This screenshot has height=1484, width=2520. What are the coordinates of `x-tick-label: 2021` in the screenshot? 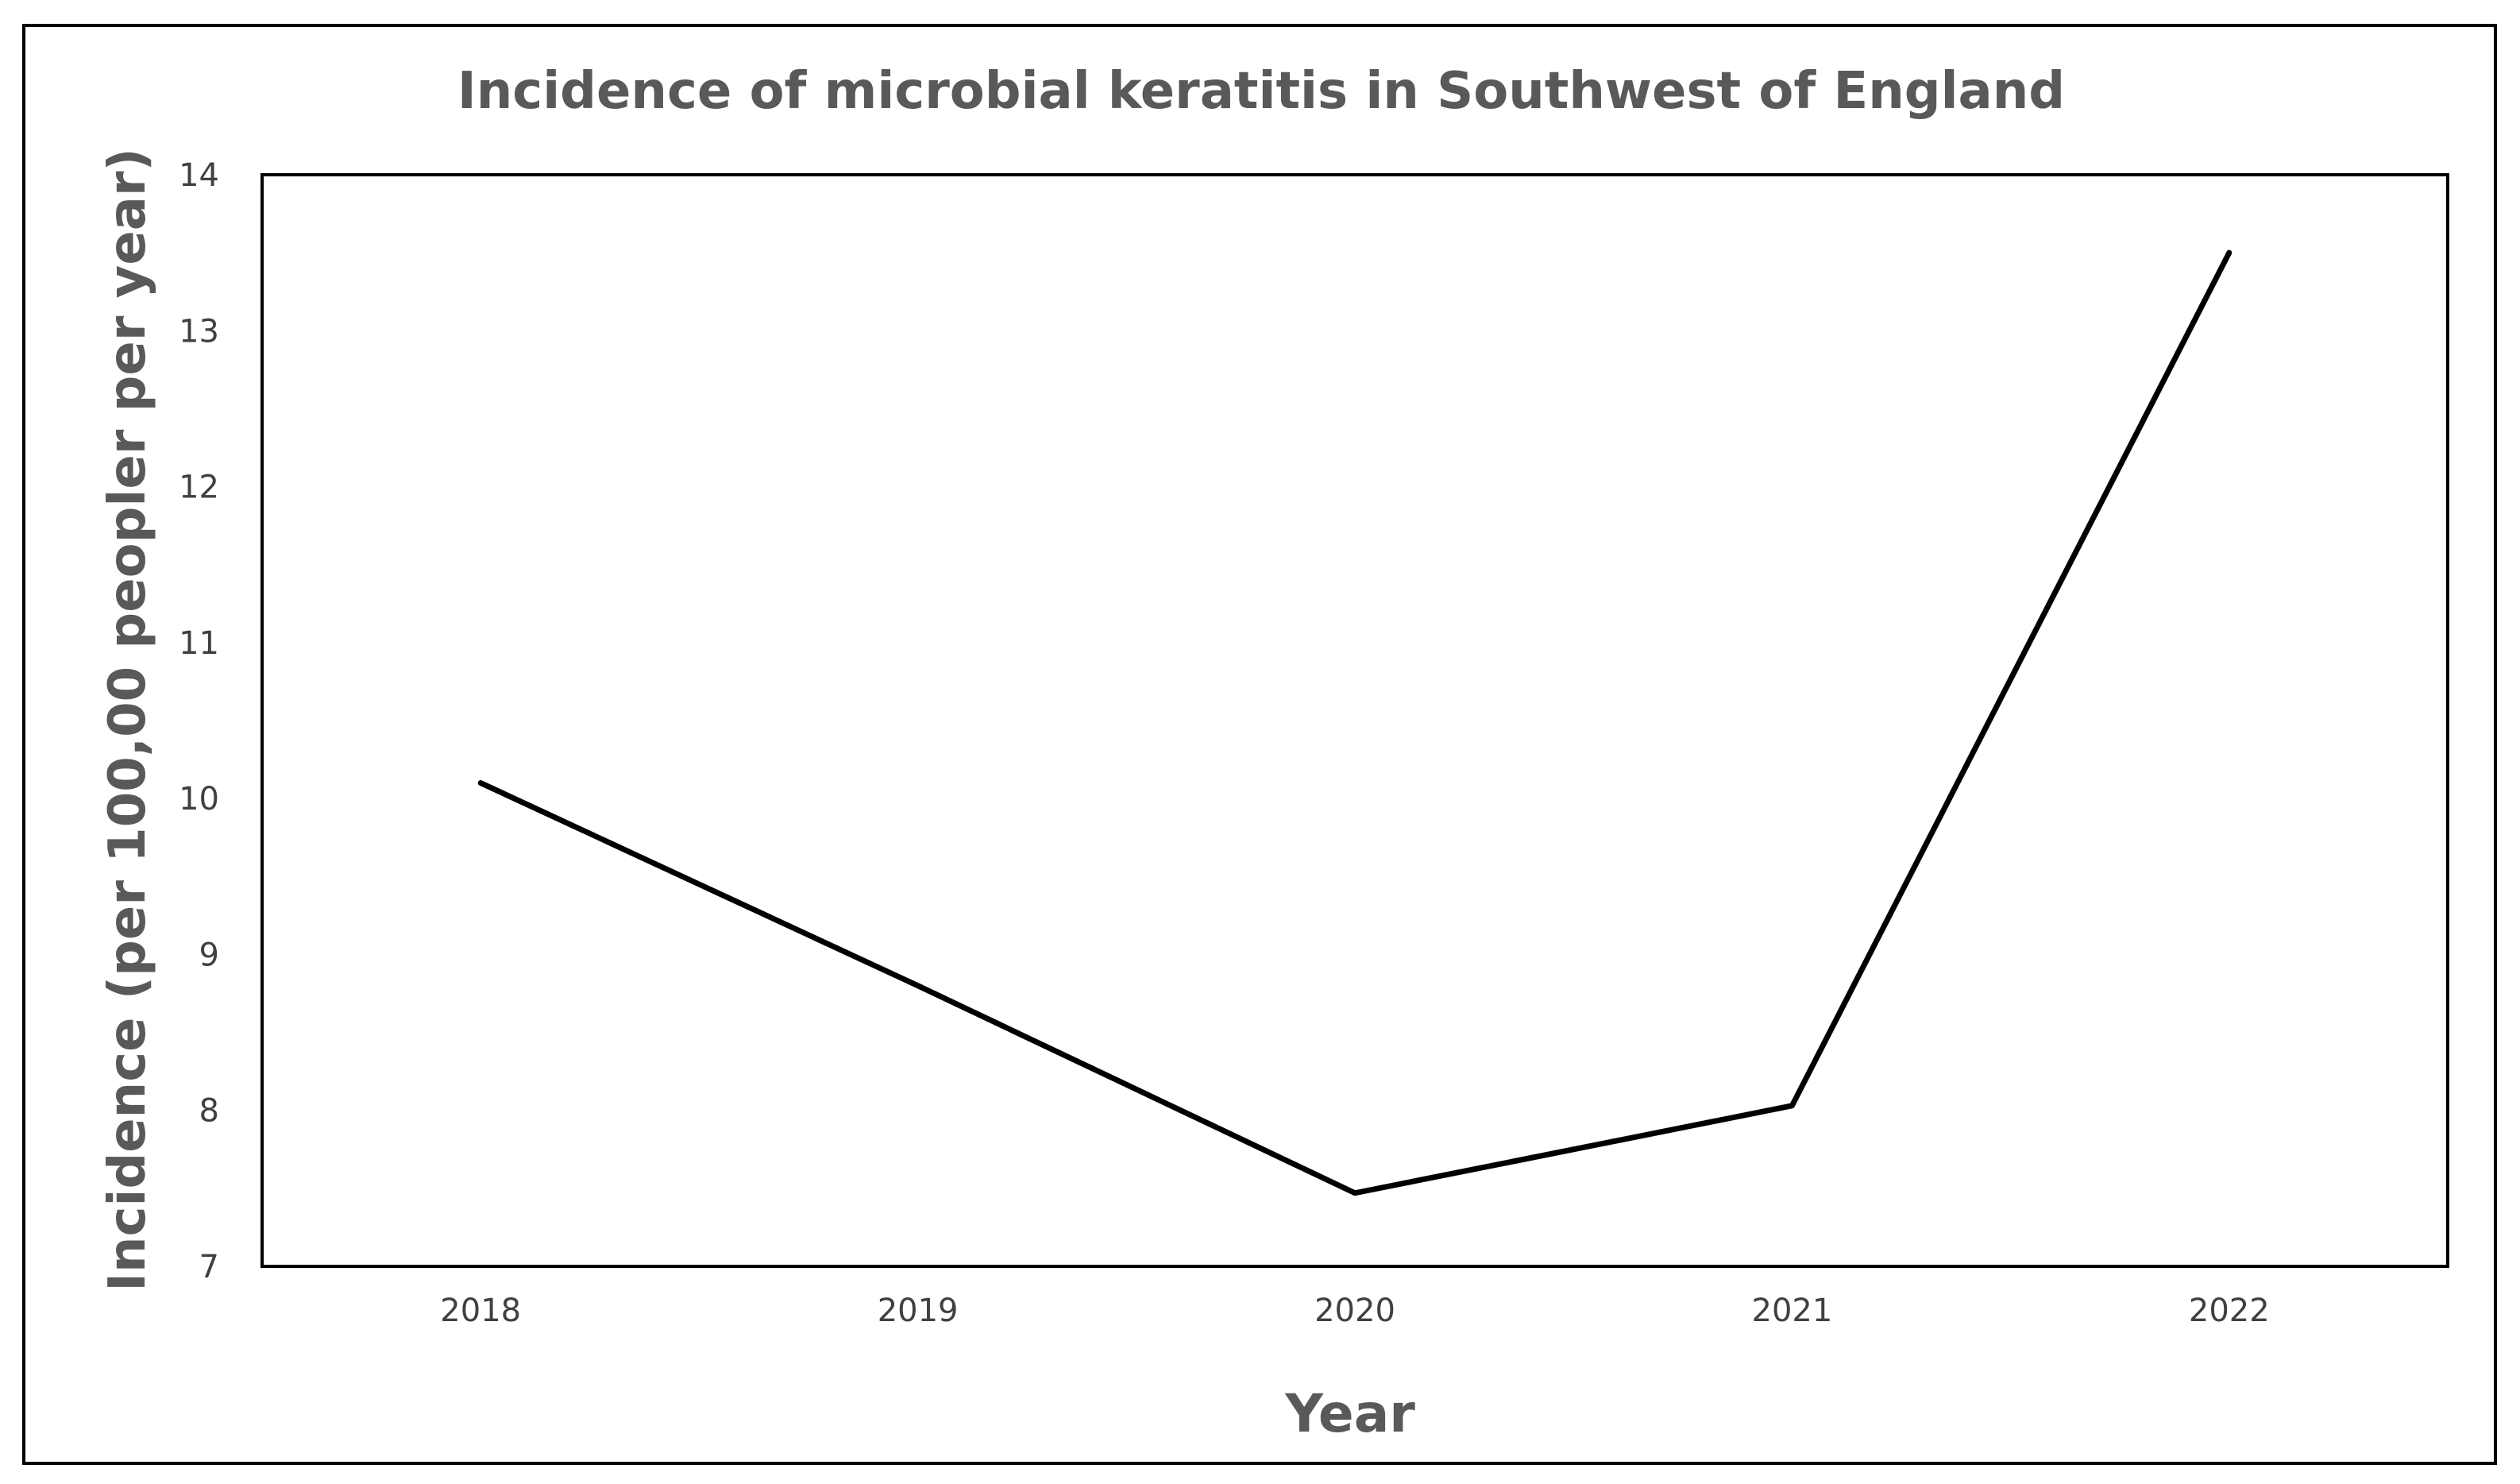 It's located at (1792, 1311).